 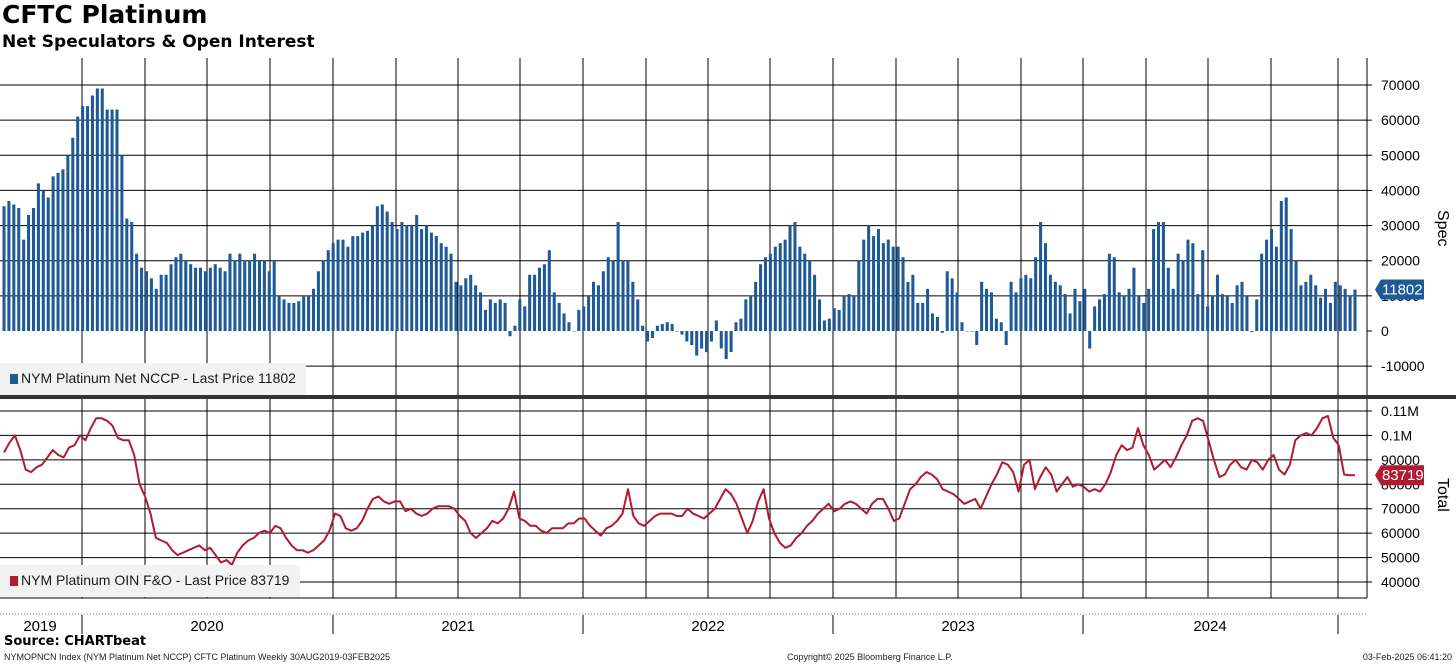 I want to click on spec-axis-title: Spec, so click(x=1442, y=228).